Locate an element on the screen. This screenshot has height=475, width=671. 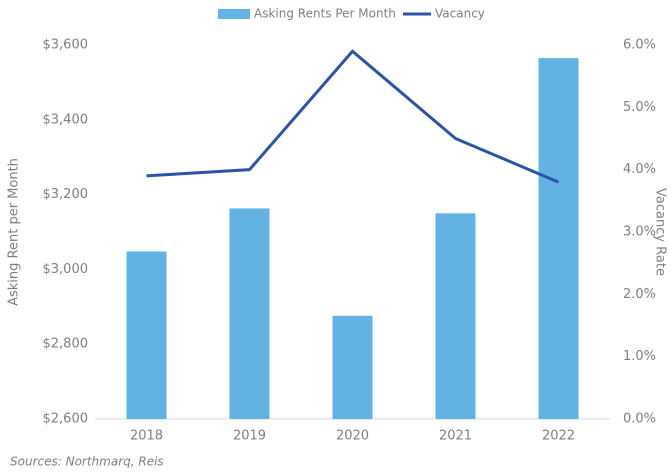
x-tick-label: 2020 is located at coordinates (352, 436).